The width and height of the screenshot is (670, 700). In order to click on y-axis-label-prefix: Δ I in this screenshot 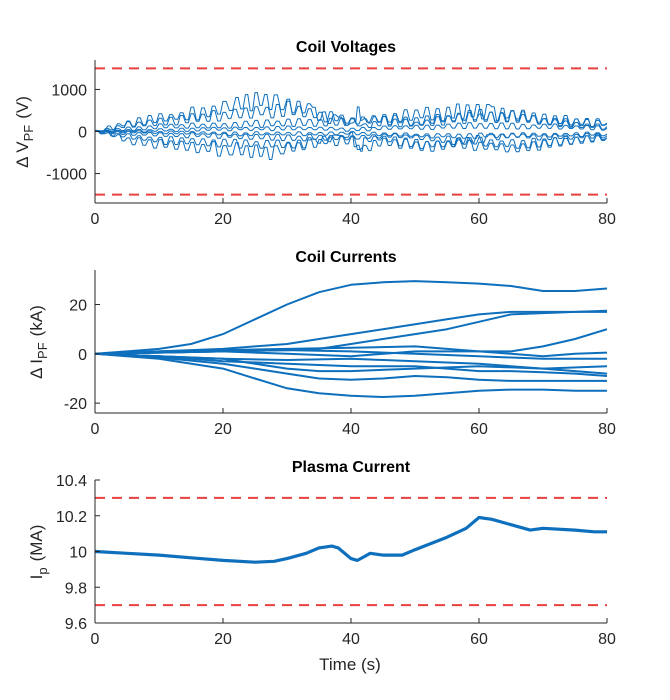, I will do `click(36, 369)`.